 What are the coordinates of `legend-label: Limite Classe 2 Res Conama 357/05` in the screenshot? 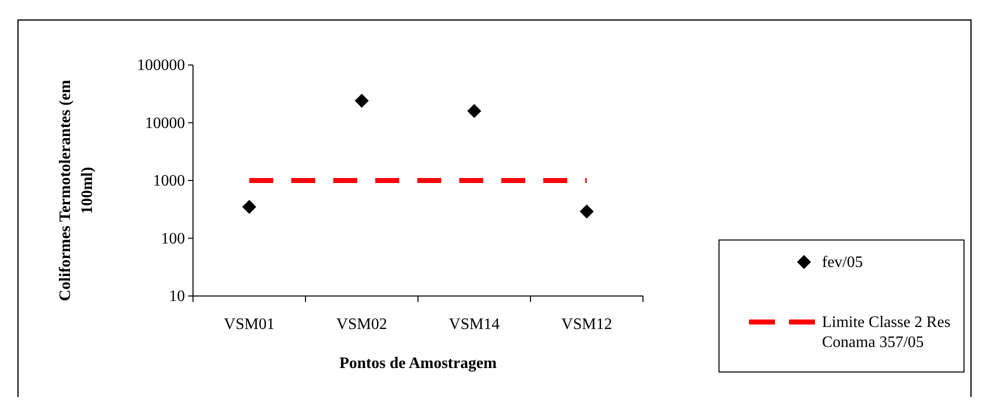 It's located at (886, 332).